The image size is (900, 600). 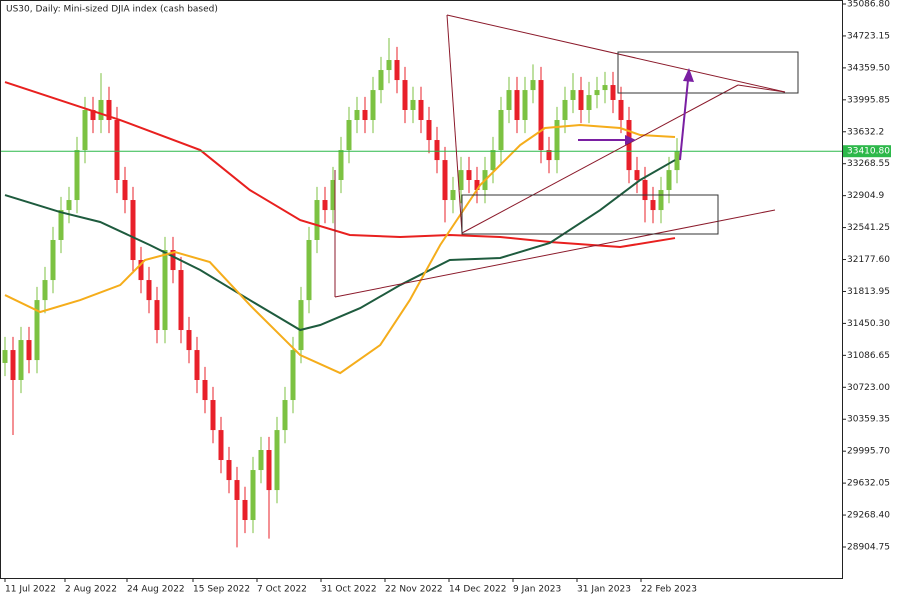 What do you see at coordinates (865, 196) in the screenshot?
I see `y-tick-label: 32904.9` at bounding box center [865, 196].